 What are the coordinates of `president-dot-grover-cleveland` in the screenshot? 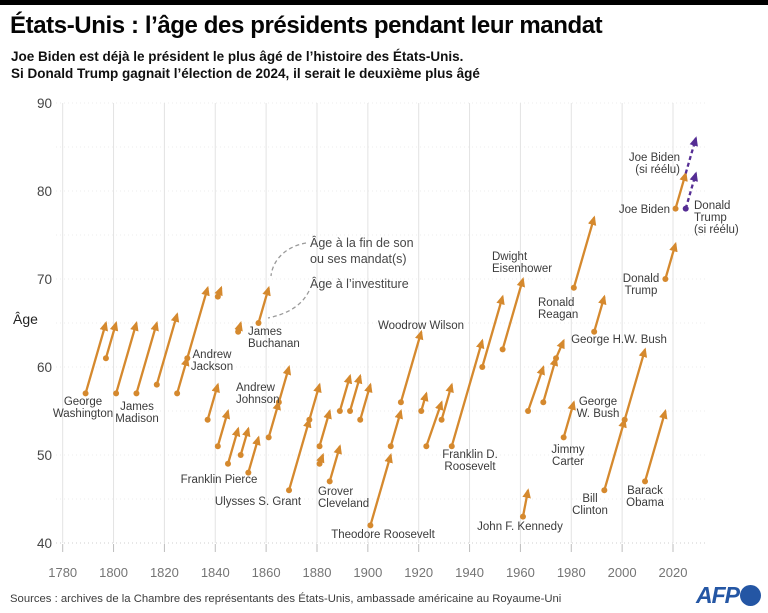 It's located at (329, 481).